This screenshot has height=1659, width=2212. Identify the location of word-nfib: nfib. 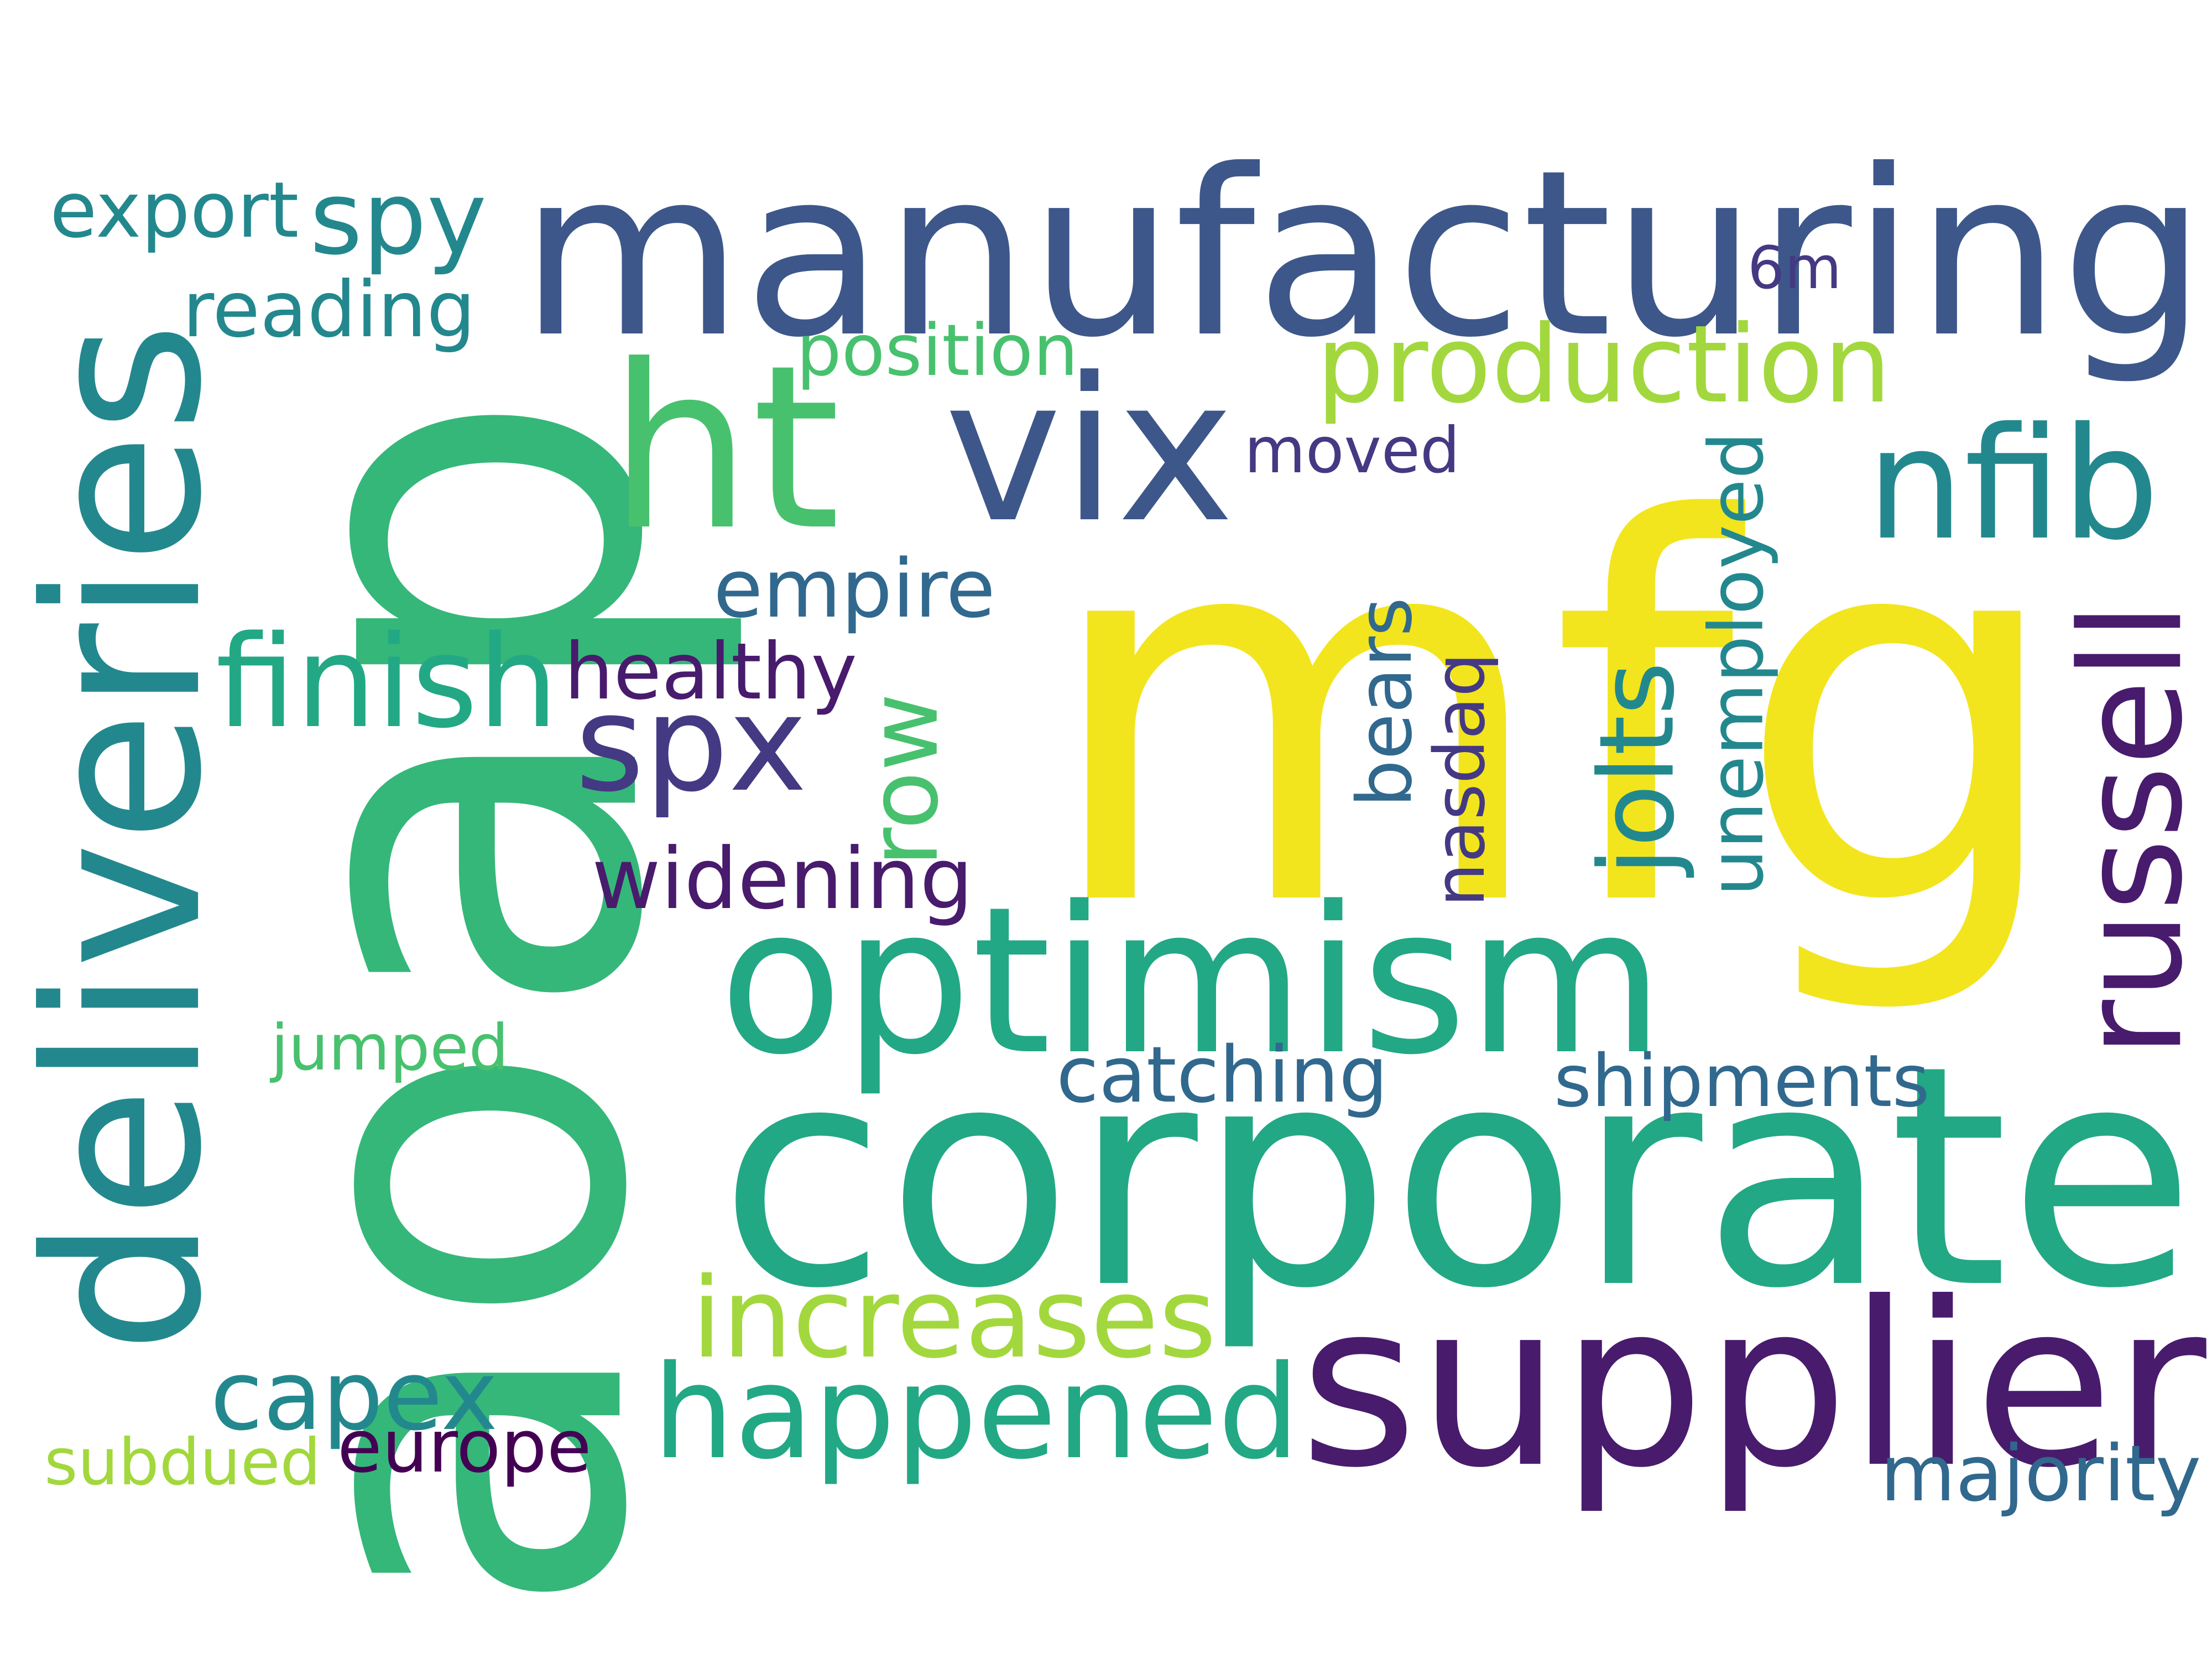
(2013, 484).